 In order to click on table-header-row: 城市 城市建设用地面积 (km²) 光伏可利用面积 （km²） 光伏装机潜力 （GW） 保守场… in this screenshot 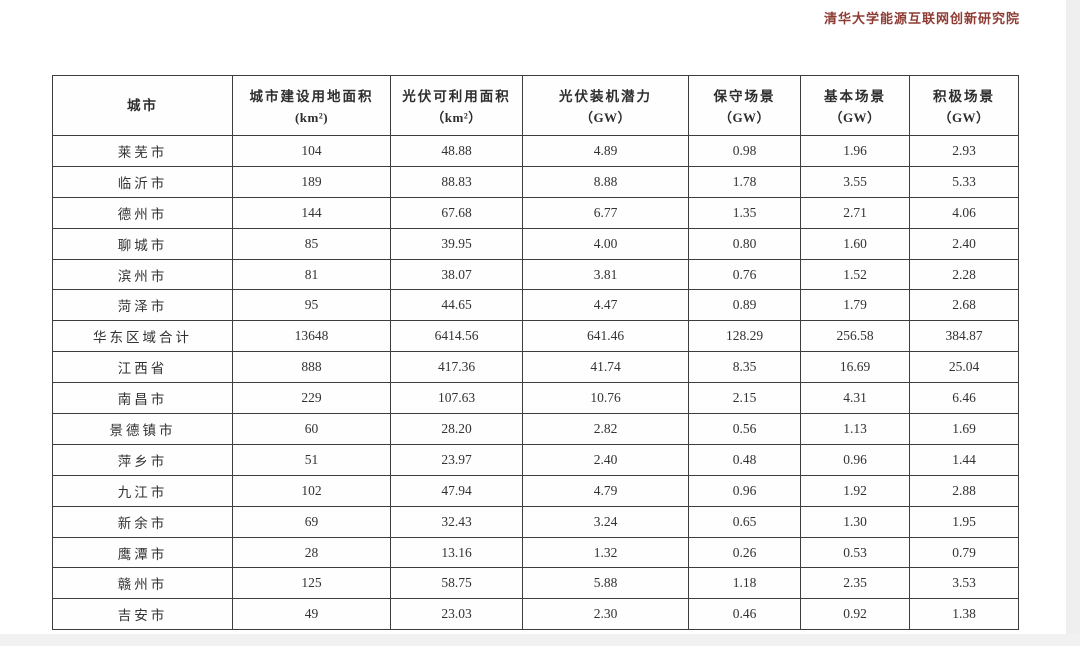, I will do `click(535, 105)`.